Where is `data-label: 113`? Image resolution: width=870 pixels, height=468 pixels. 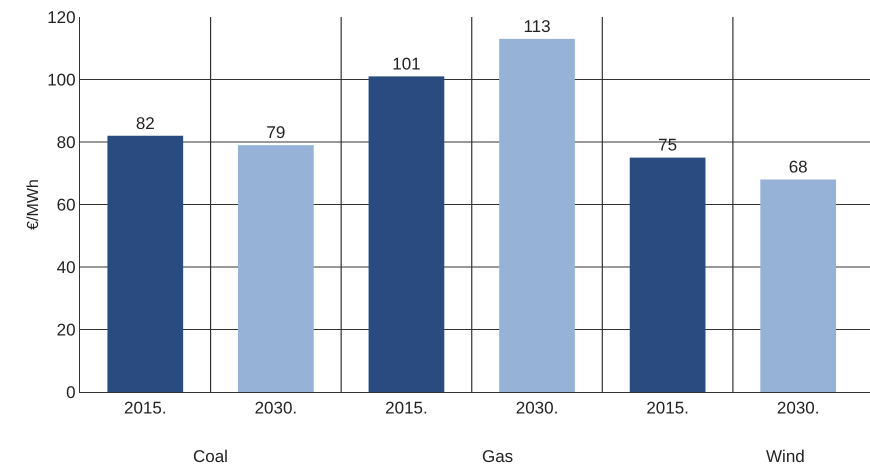
data-label: 113 is located at coordinates (537, 26).